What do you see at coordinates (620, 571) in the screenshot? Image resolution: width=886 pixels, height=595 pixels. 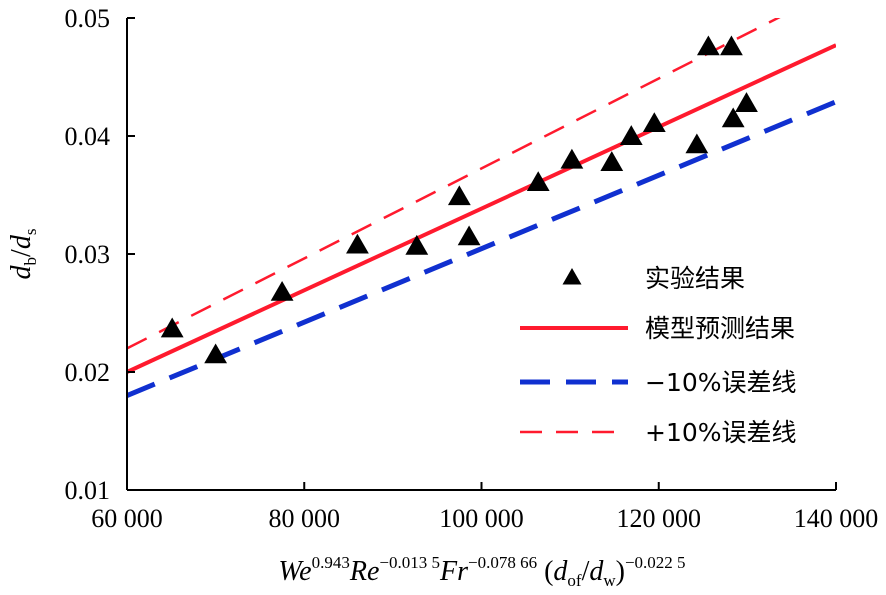 I see `x-label-part: )` at bounding box center [620, 571].